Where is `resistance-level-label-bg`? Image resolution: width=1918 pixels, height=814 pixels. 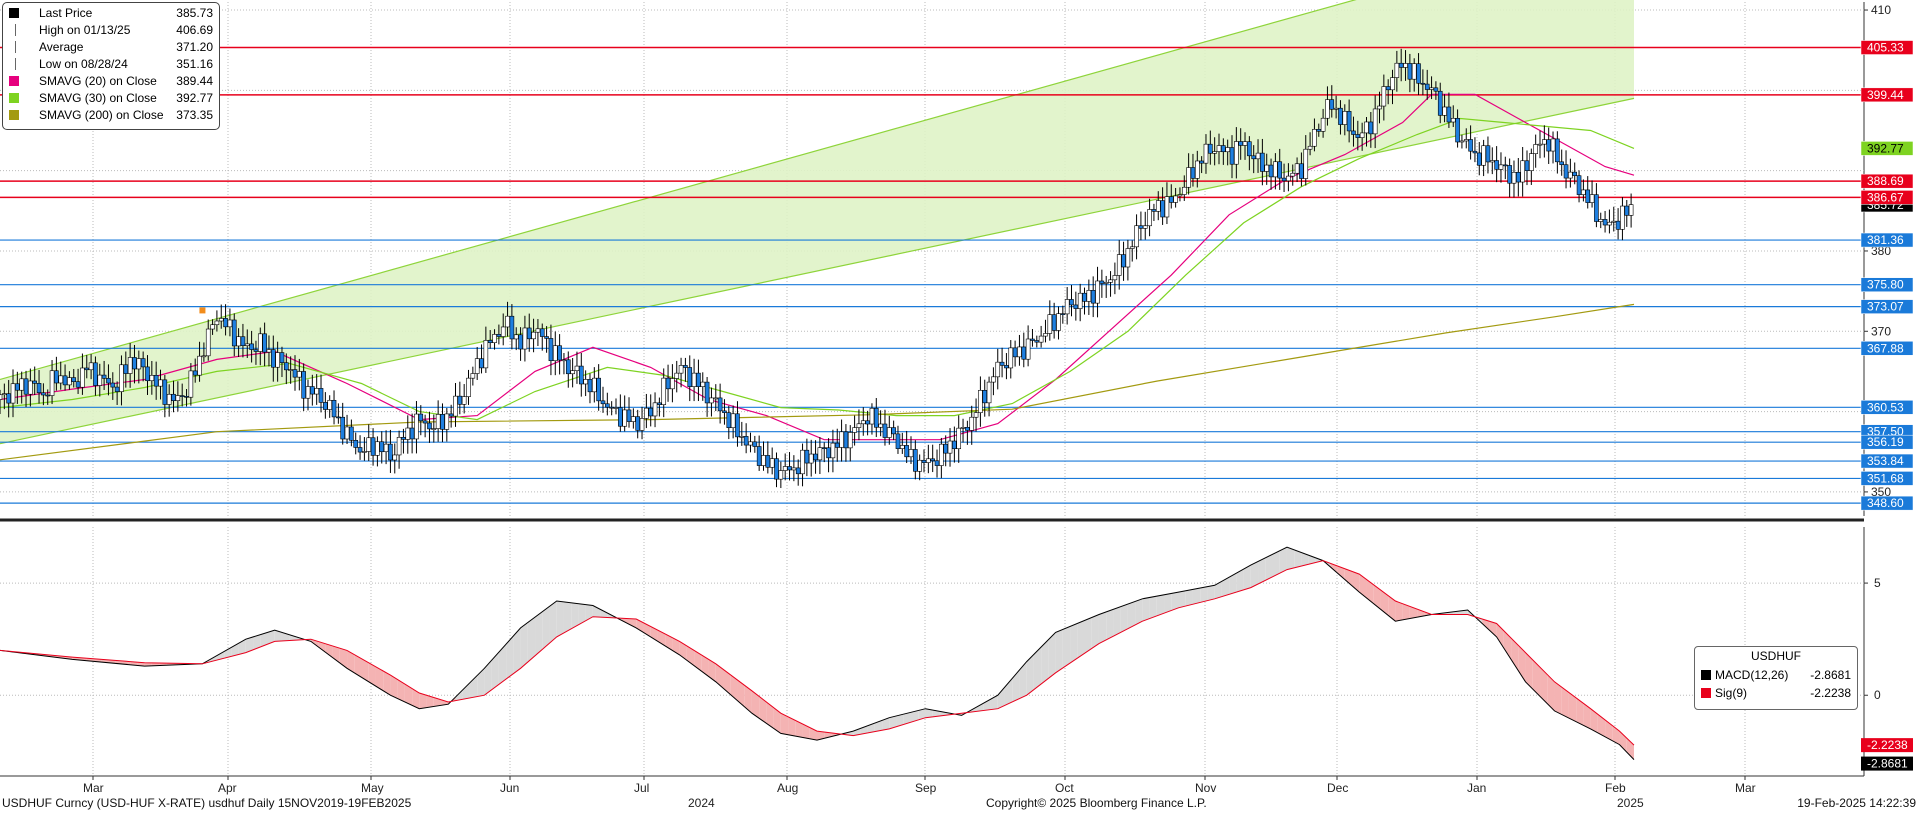 resistance-level-label-bg is located at coordinates (1887, 181).